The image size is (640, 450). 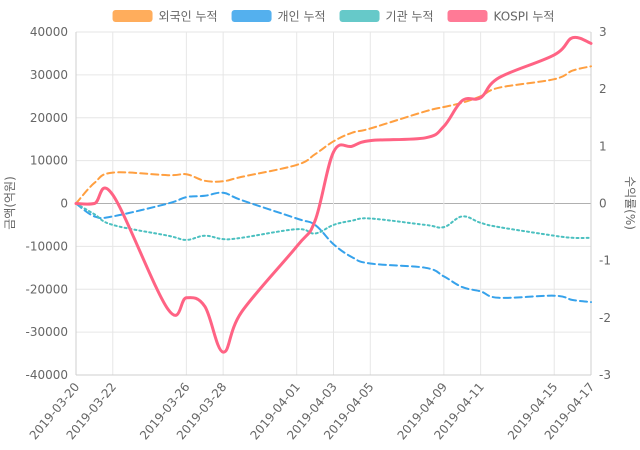 What do you see at coordinates (49, 161) in the screenshot?
I see `y-tick-label: 10000` at bounding box center [49, 161].